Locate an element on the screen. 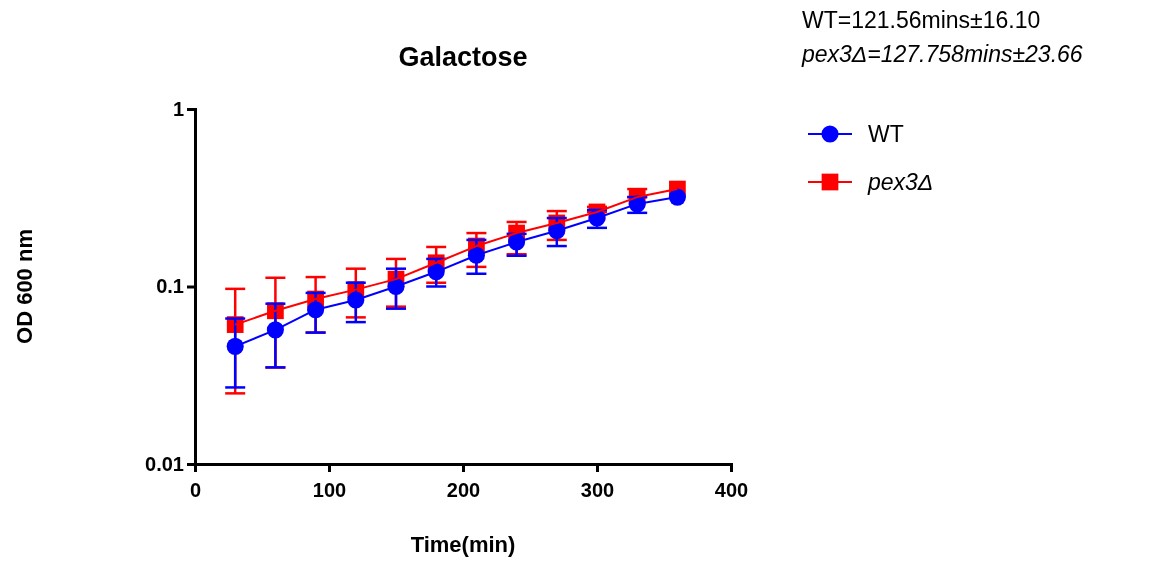  x-tick-label: 400 is located at coordinates (731, 490).